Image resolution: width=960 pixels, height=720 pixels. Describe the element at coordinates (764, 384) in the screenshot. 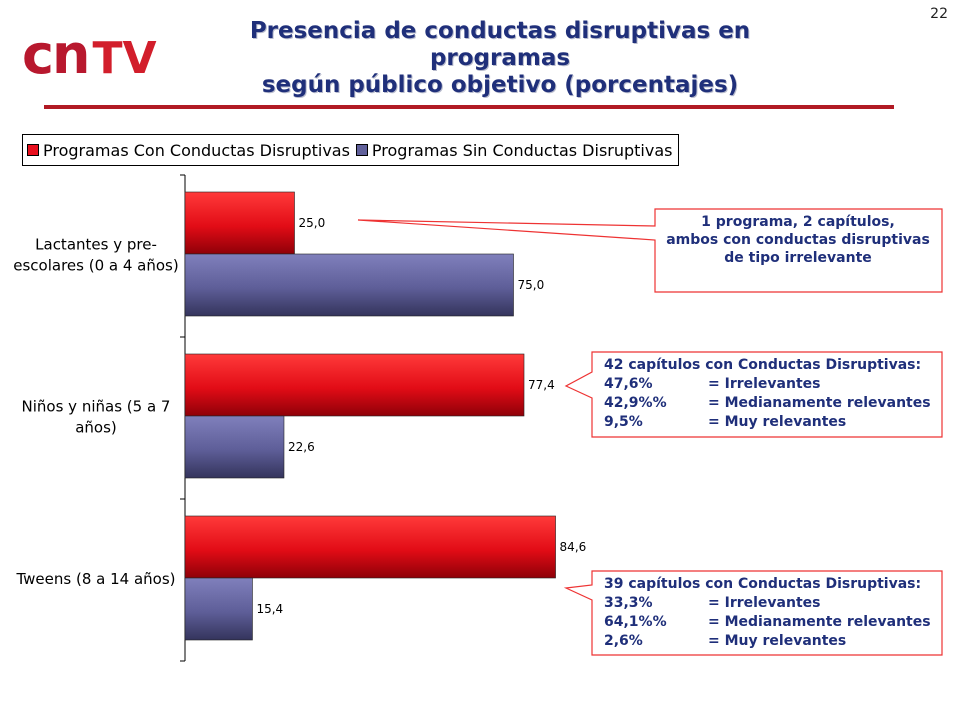

I see `callout-2-desc: = Irrelevantes` at that location.